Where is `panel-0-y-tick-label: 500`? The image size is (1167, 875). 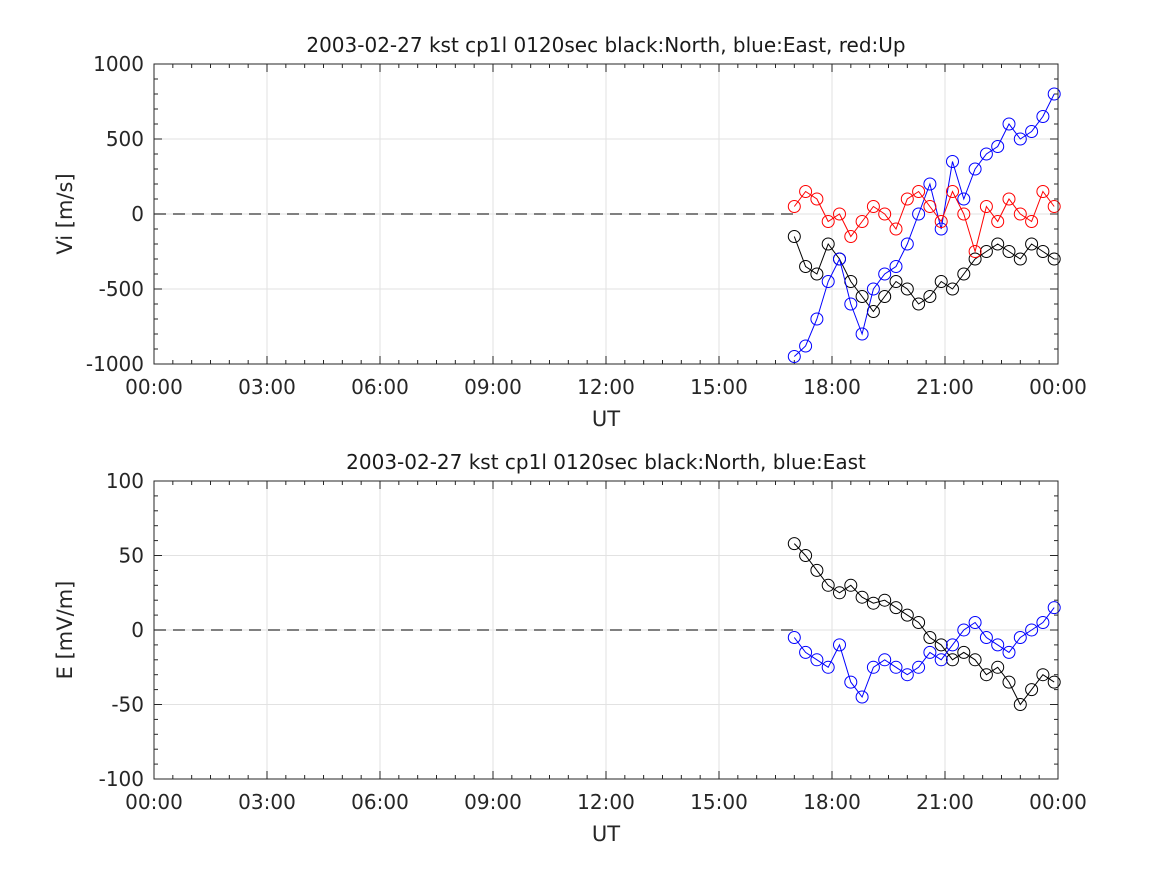
panel-0-y-tick-label: 500 is located at coordinates (125, 139).